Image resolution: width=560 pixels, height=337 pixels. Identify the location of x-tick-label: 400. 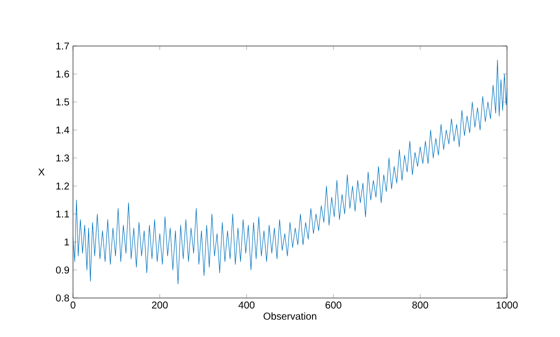
(246, 305).